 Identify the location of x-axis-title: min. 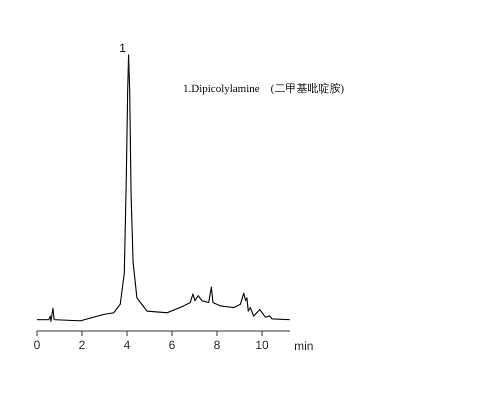
(304, 346).